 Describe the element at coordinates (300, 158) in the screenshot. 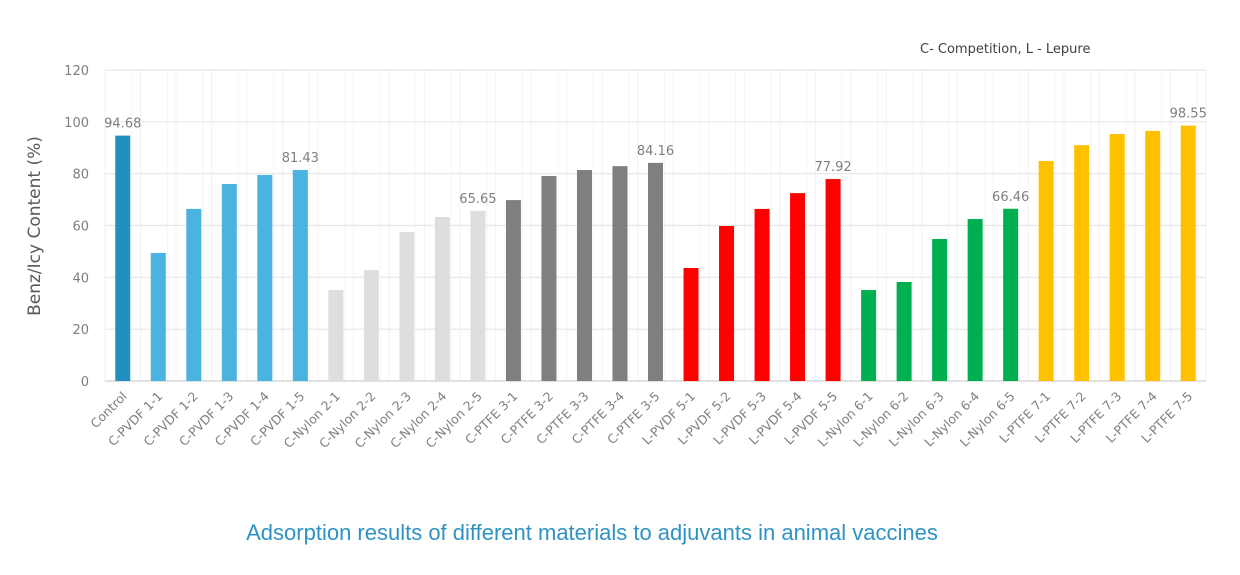

I see `data-label: 81.43` at that location.